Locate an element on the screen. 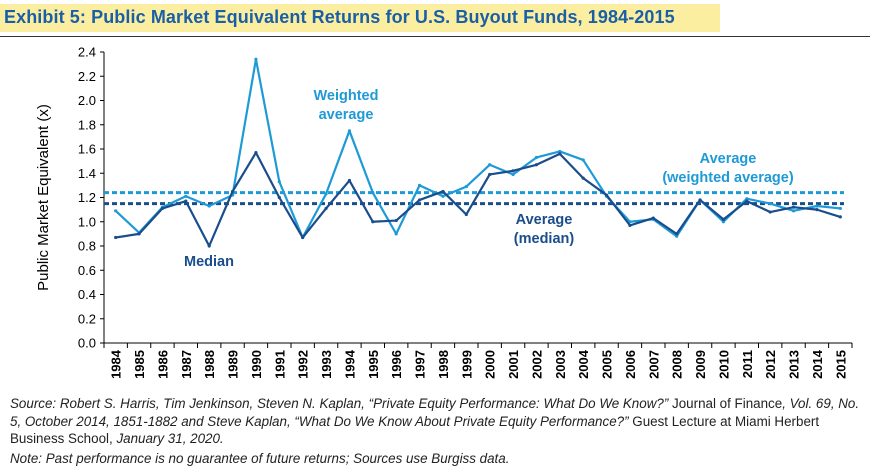 The width and height of the screenshot is (877, 474). x-tick-label: 2007 is located at coordinates (653, 364).